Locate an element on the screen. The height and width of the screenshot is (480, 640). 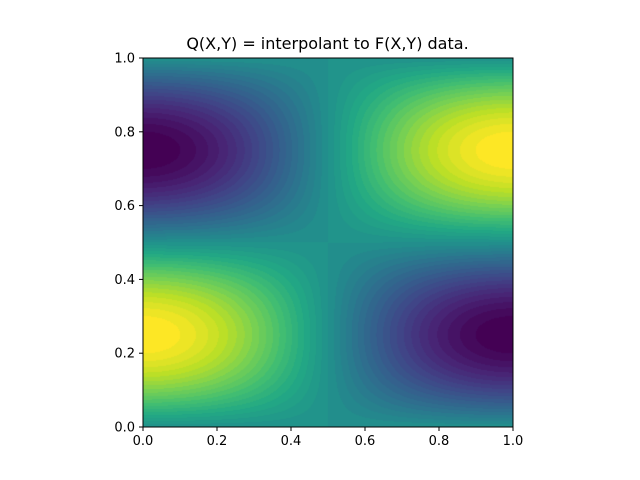
y-tick-label: 0.0 is located at coordinates (124, 428).